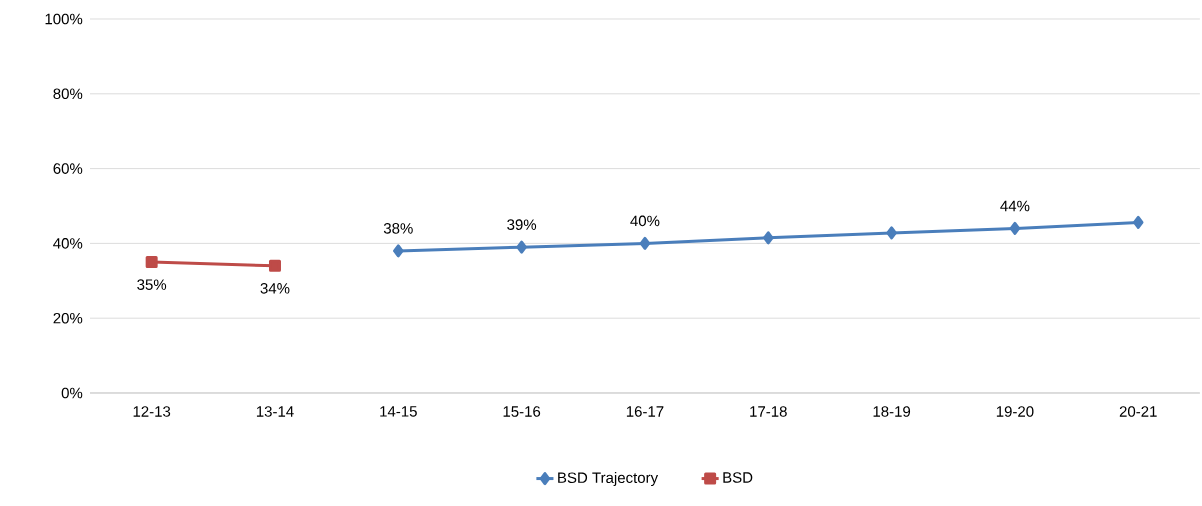 The width and height of the screenshot is (1202, 506). Describe the element at coordinates (892, 411) in the screenshot. I see `x-tick-label: 18-19` at that location.